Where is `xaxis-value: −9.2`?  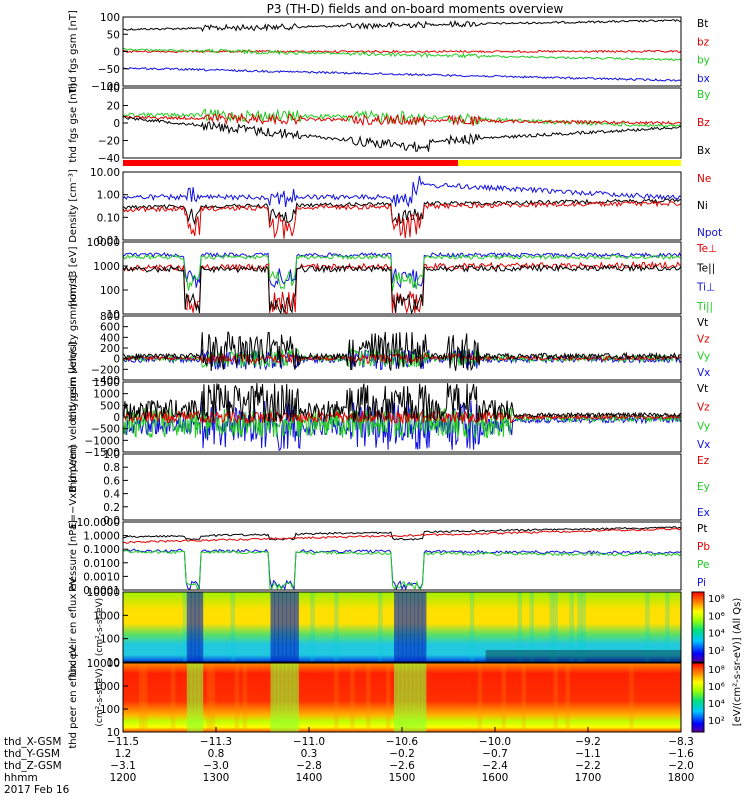
xaxis-value: −9.2 is located at coordinates (588, 742).